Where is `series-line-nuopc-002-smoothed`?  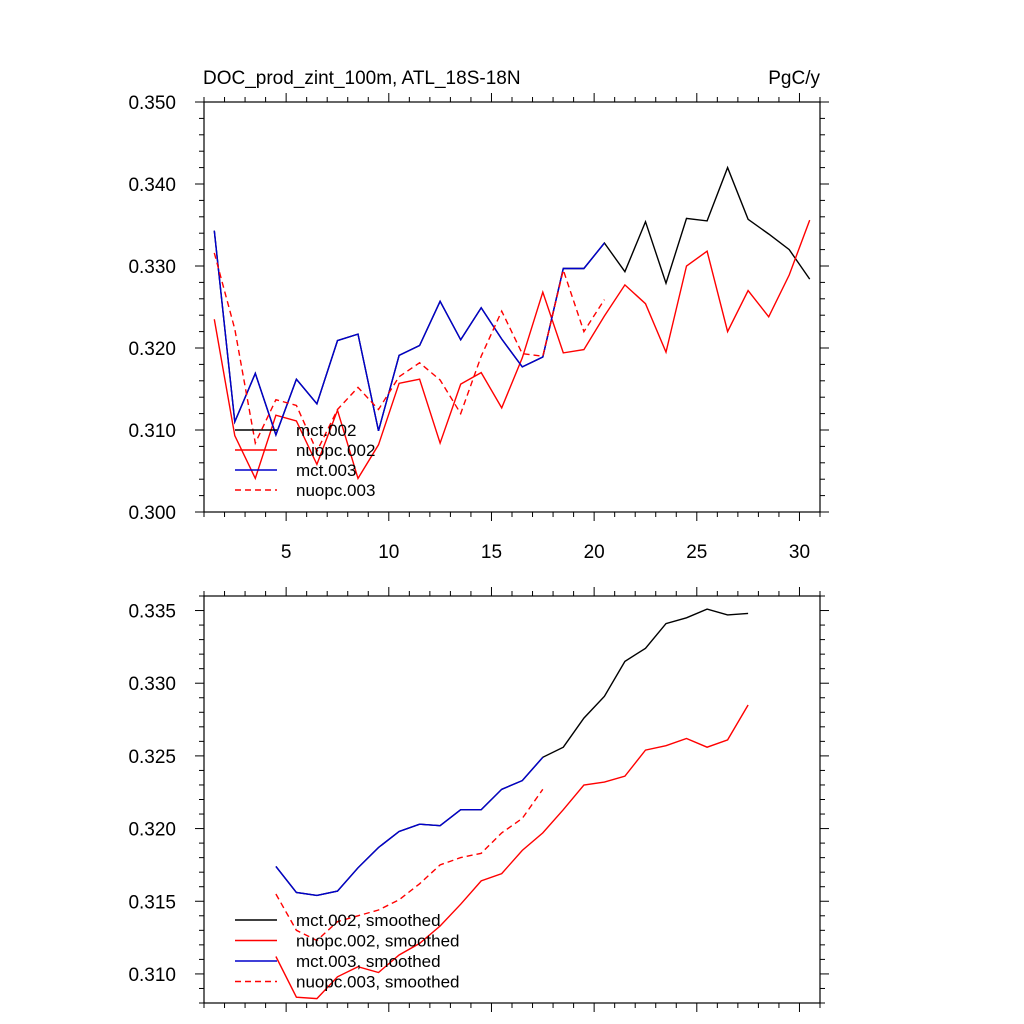 series-line-nuopc-002-smoothed is located at coordinates (512, 852).